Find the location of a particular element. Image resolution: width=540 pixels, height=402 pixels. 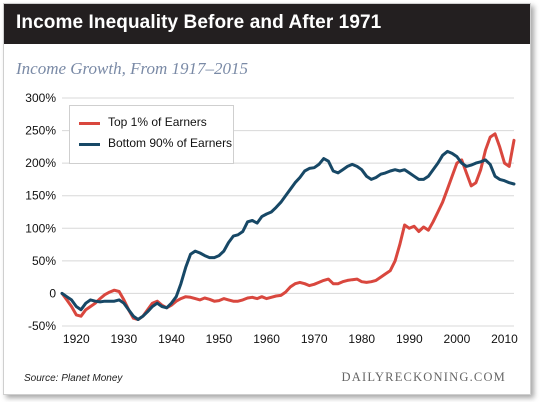

source-note: Source: Planet Money is located at coordinates (73, 378).